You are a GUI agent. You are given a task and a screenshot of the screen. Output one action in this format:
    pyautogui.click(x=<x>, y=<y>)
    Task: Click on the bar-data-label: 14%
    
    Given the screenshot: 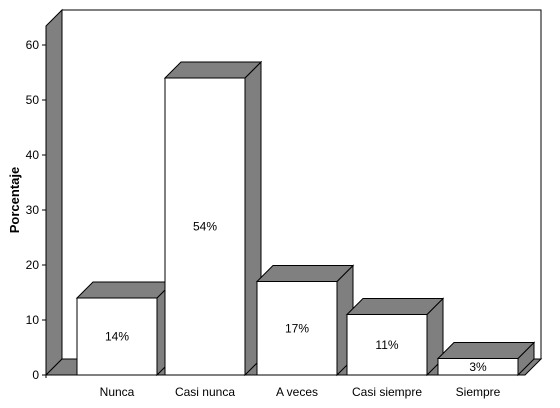 What is the action you would take?
    pyautogui.click(x=117, y=337)
    